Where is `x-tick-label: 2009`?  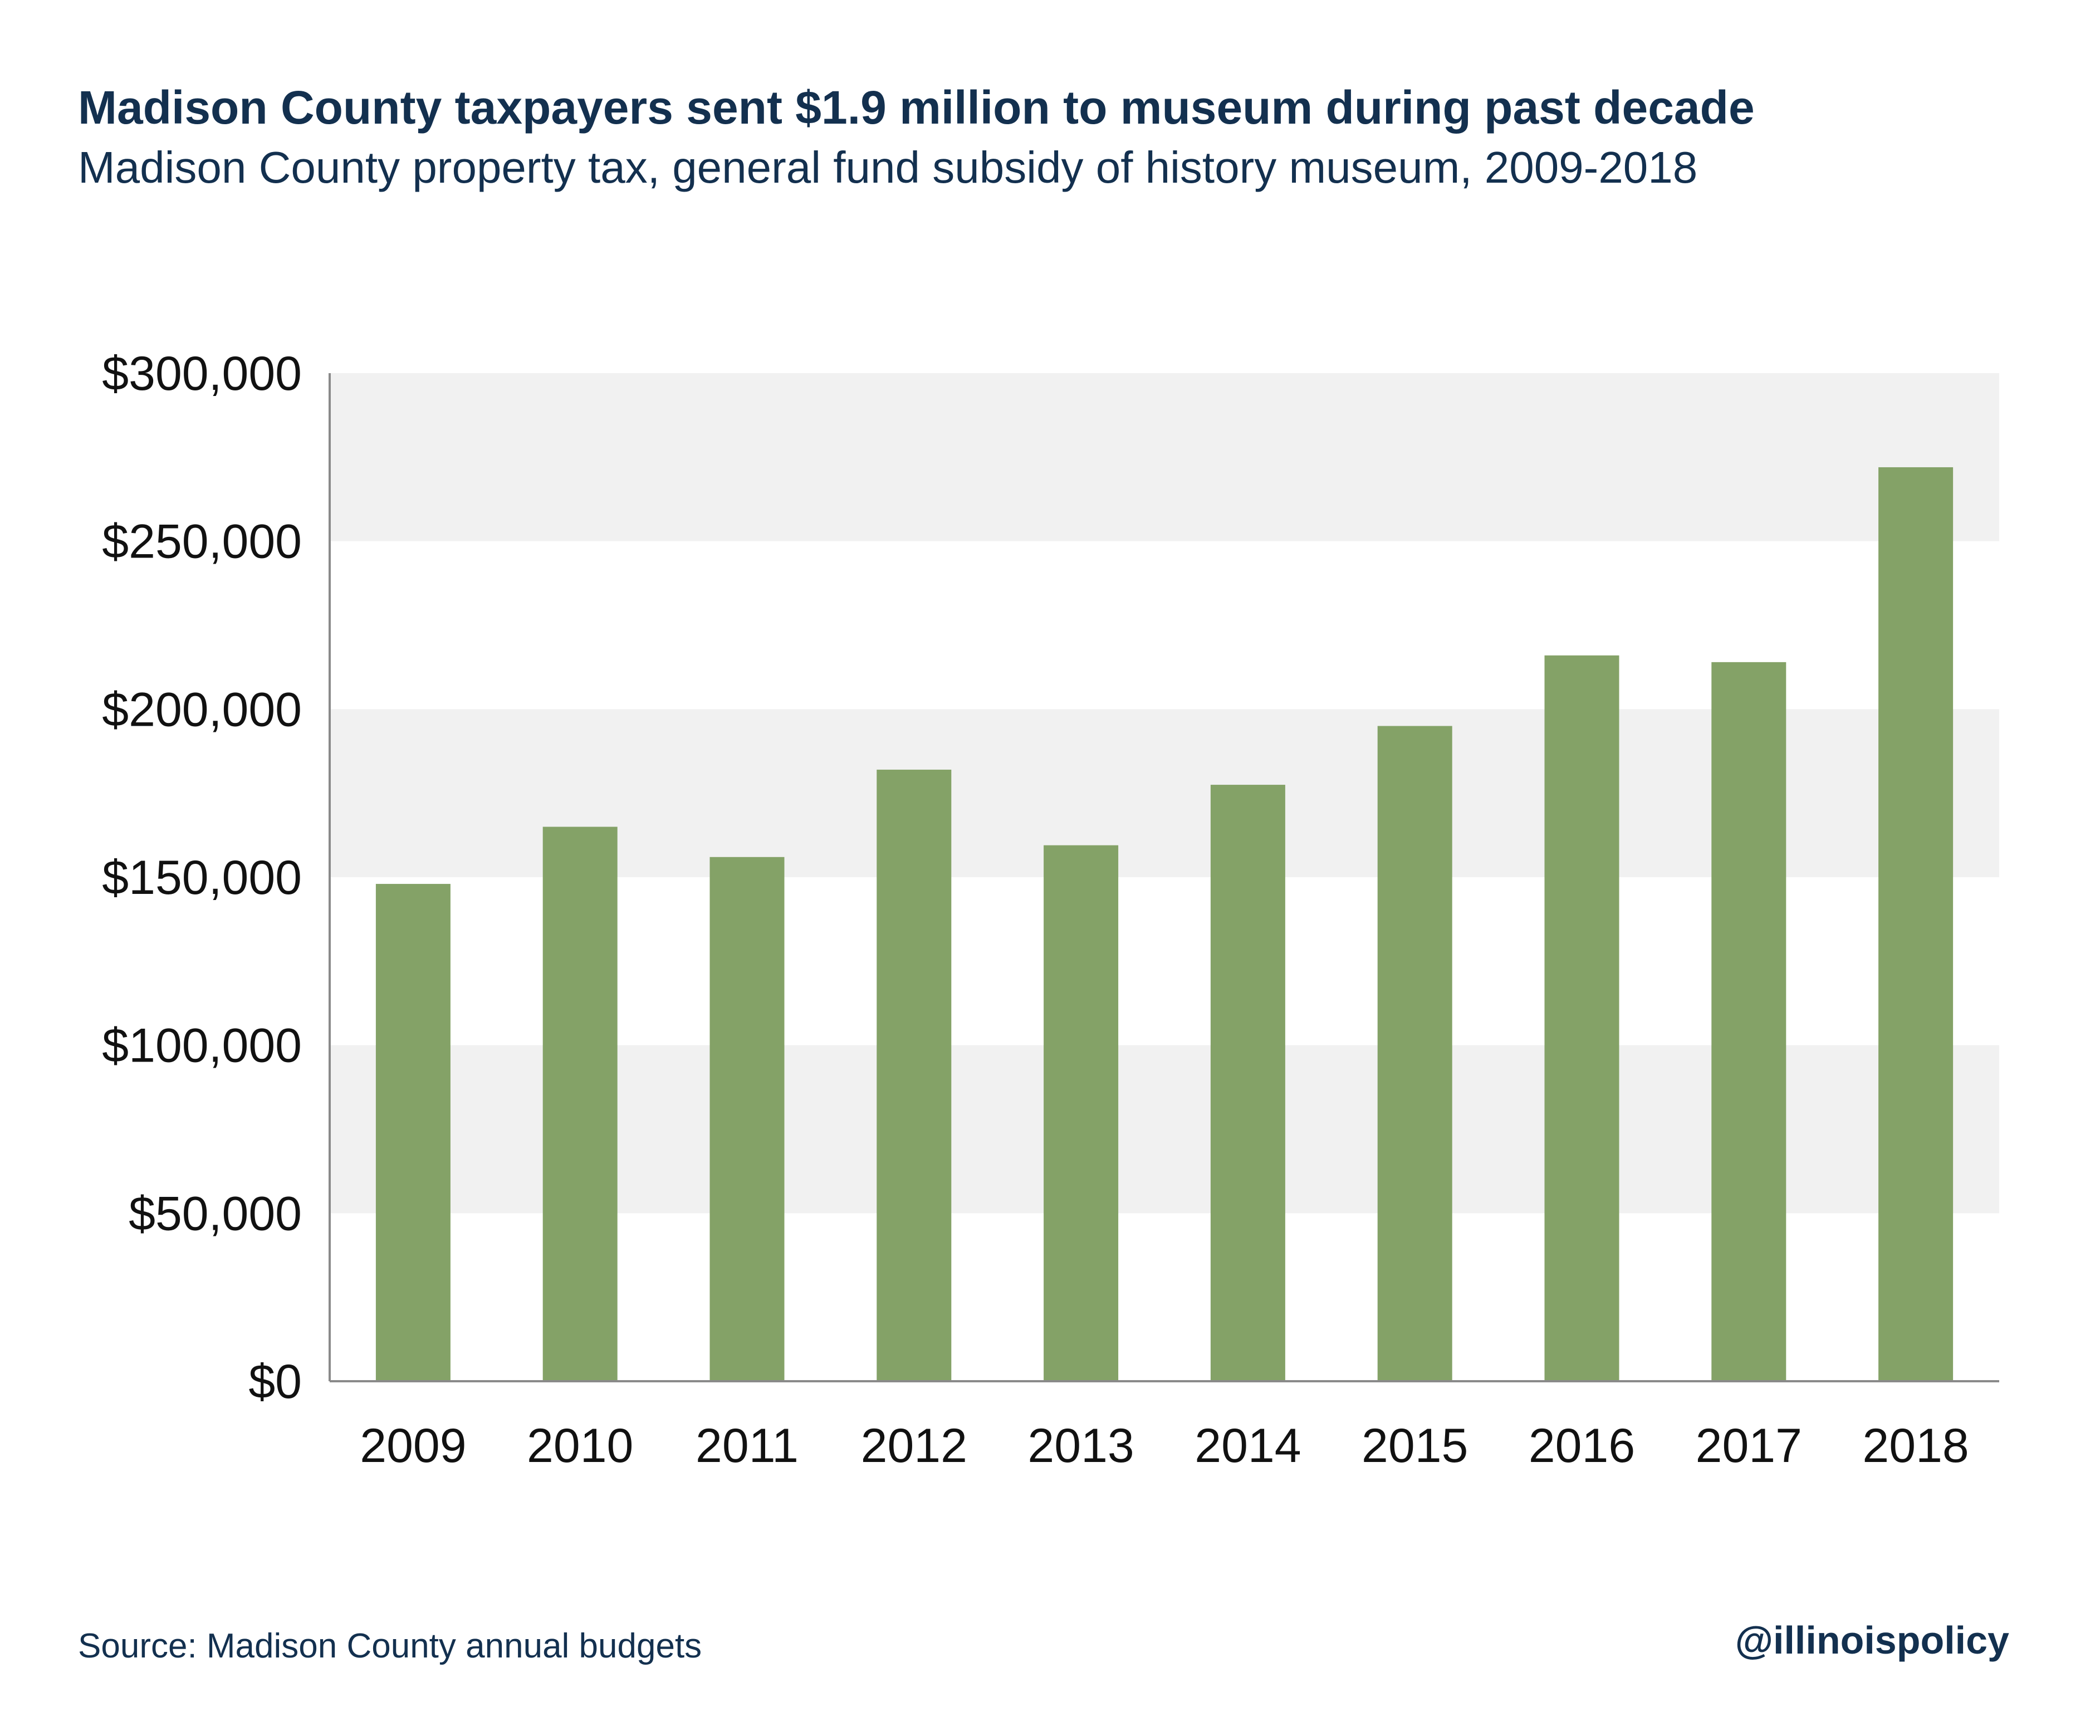
x-tick-label: 2009 is located at coordinates (413, 1446).